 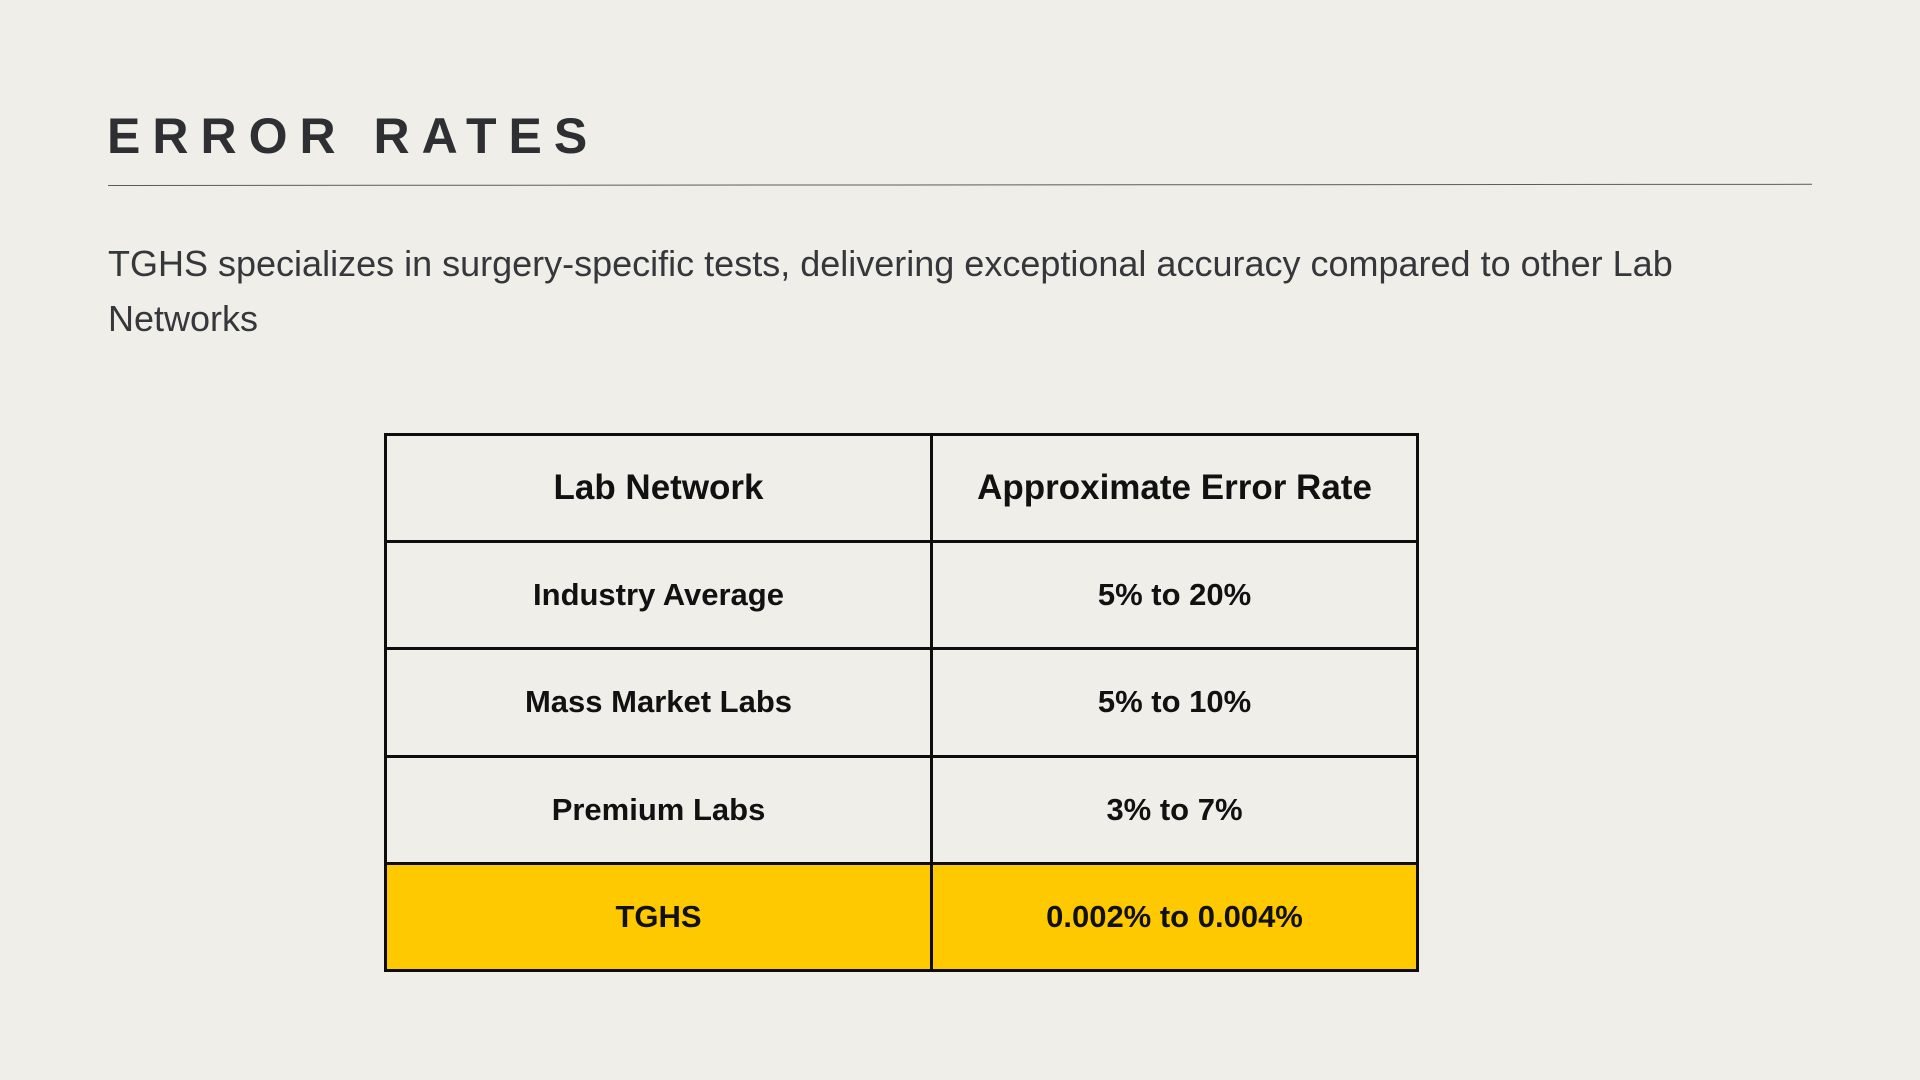 What do you see at coordinates (658, 702) in the screenshot?
I see `cell-lab-network: Mass Market Labs` at bounding box center [658, 702].